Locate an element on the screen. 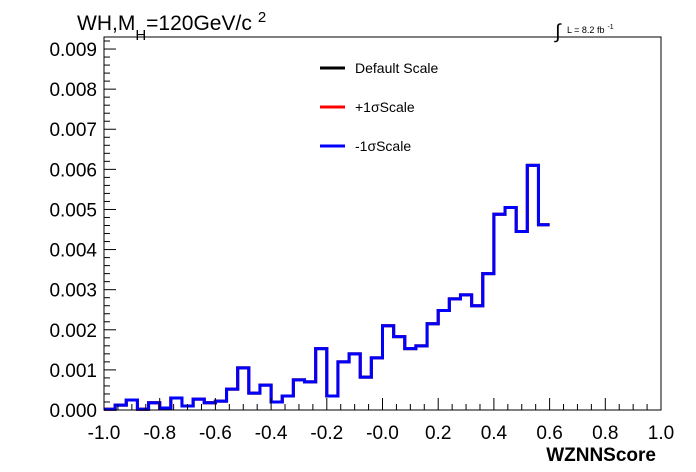 This screenshot has width=696, height=472. legend-label-0: Default Scale is located at coordinates (396, 68).